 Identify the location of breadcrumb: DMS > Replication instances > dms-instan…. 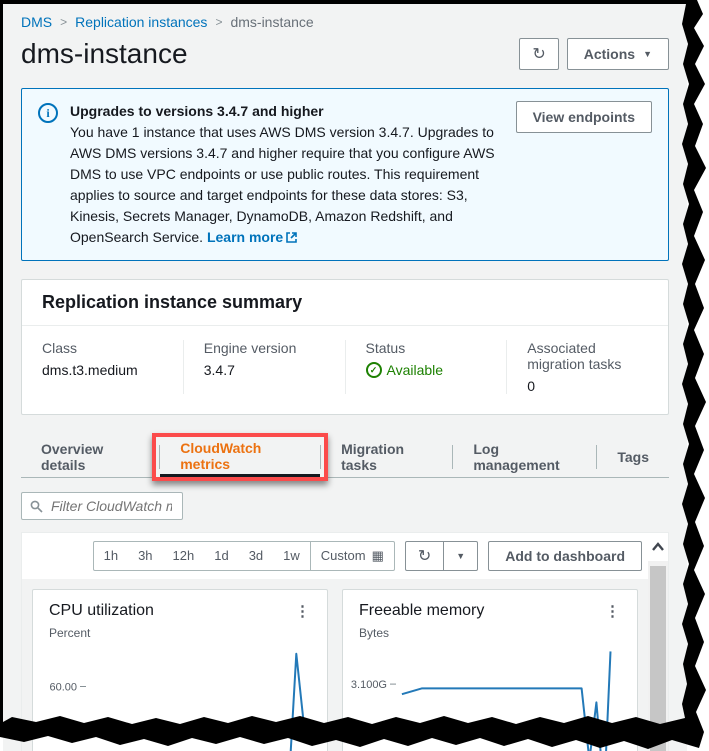
(345, 22).